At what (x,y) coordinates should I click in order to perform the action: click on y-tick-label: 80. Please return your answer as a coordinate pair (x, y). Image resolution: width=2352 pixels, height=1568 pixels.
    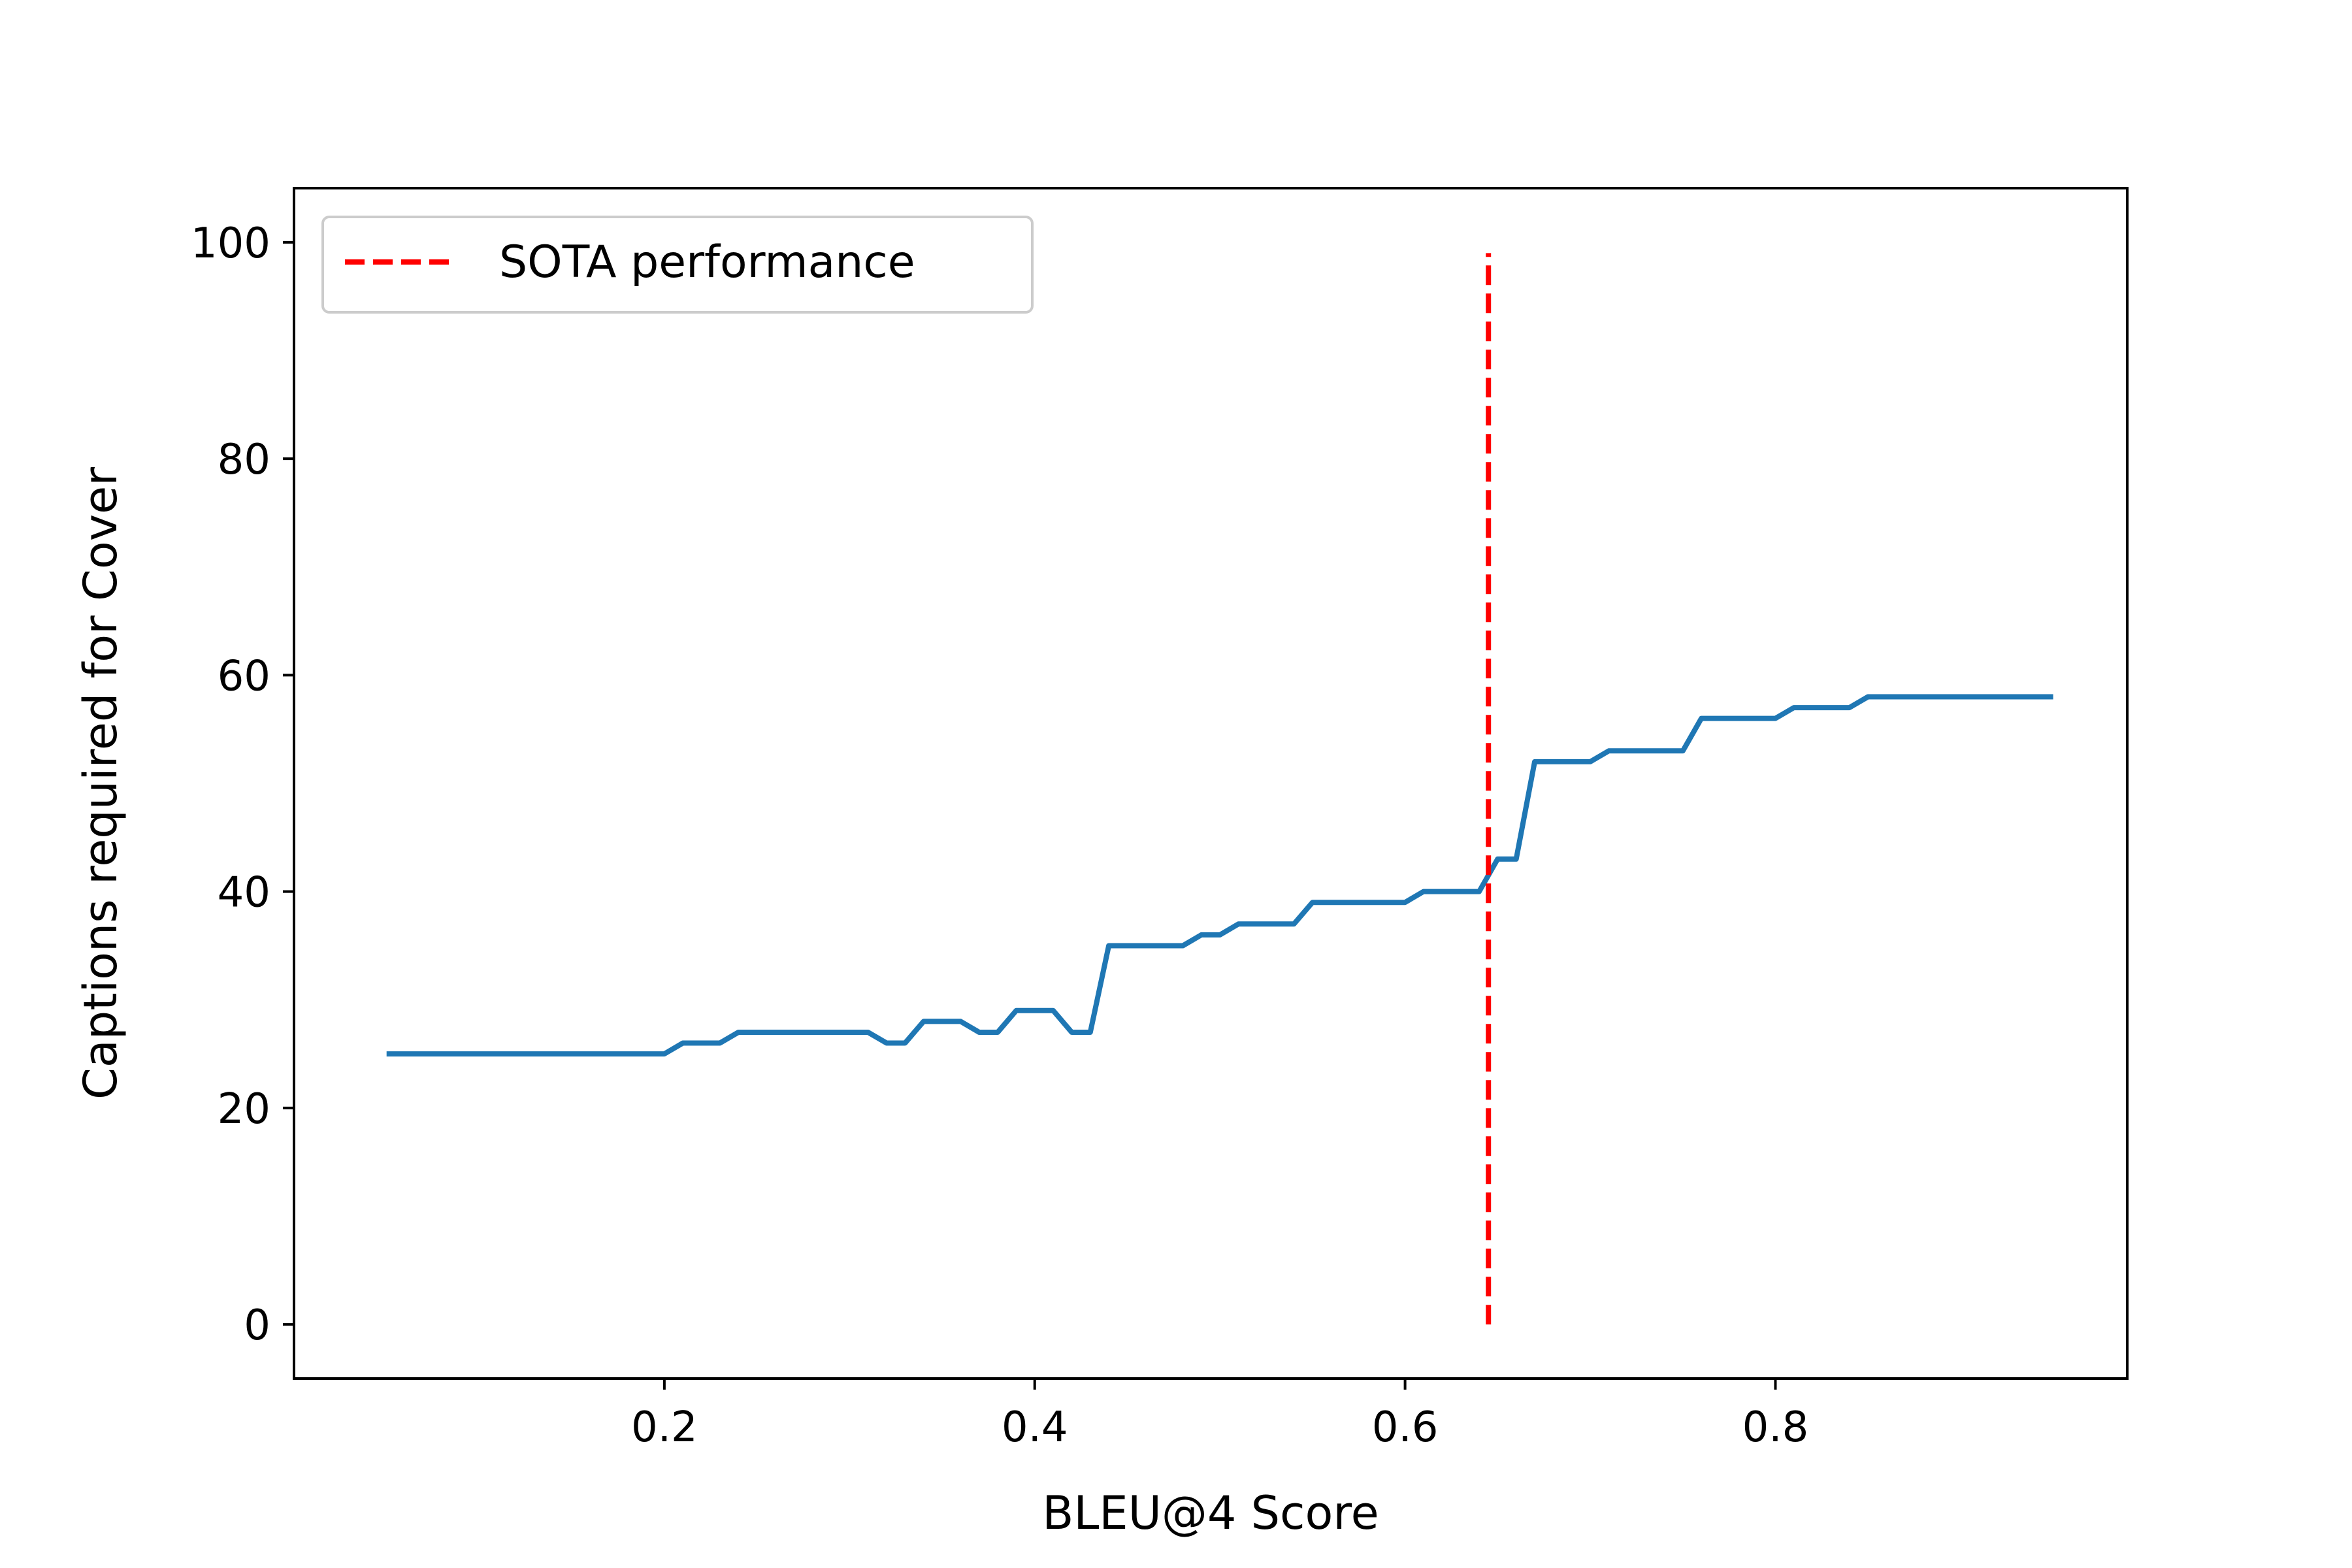
    Looking at the image, I should click on (244, 460).